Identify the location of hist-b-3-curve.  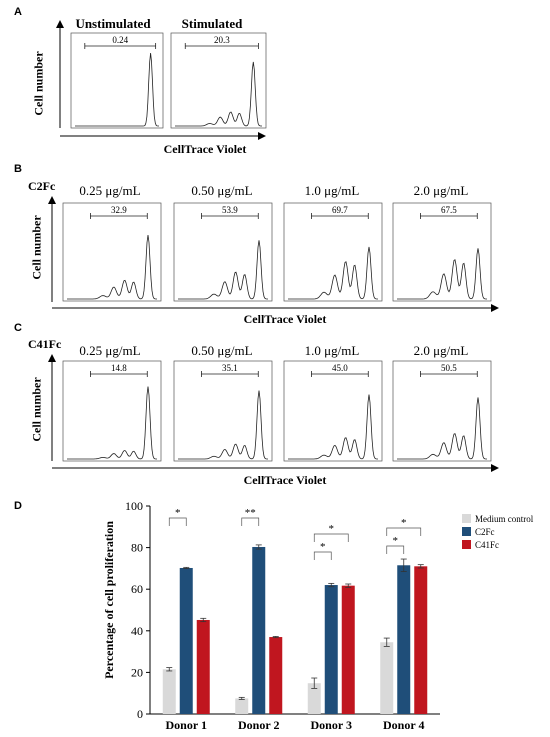
(333, 273).